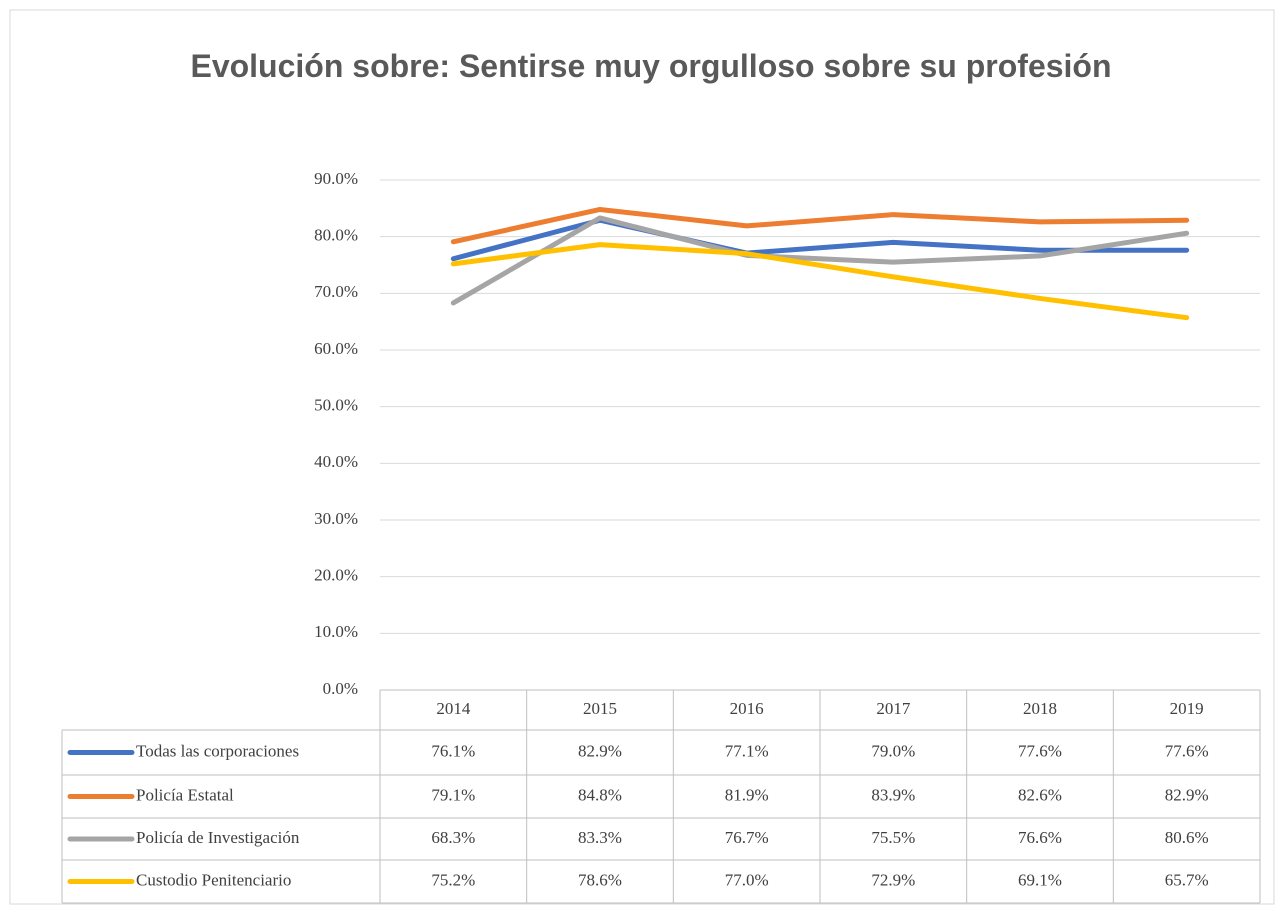  What do you see at coordinates (893, 750) in the screenshot?
I see `table-value: 79.0%` at bounding box center [893, 750].